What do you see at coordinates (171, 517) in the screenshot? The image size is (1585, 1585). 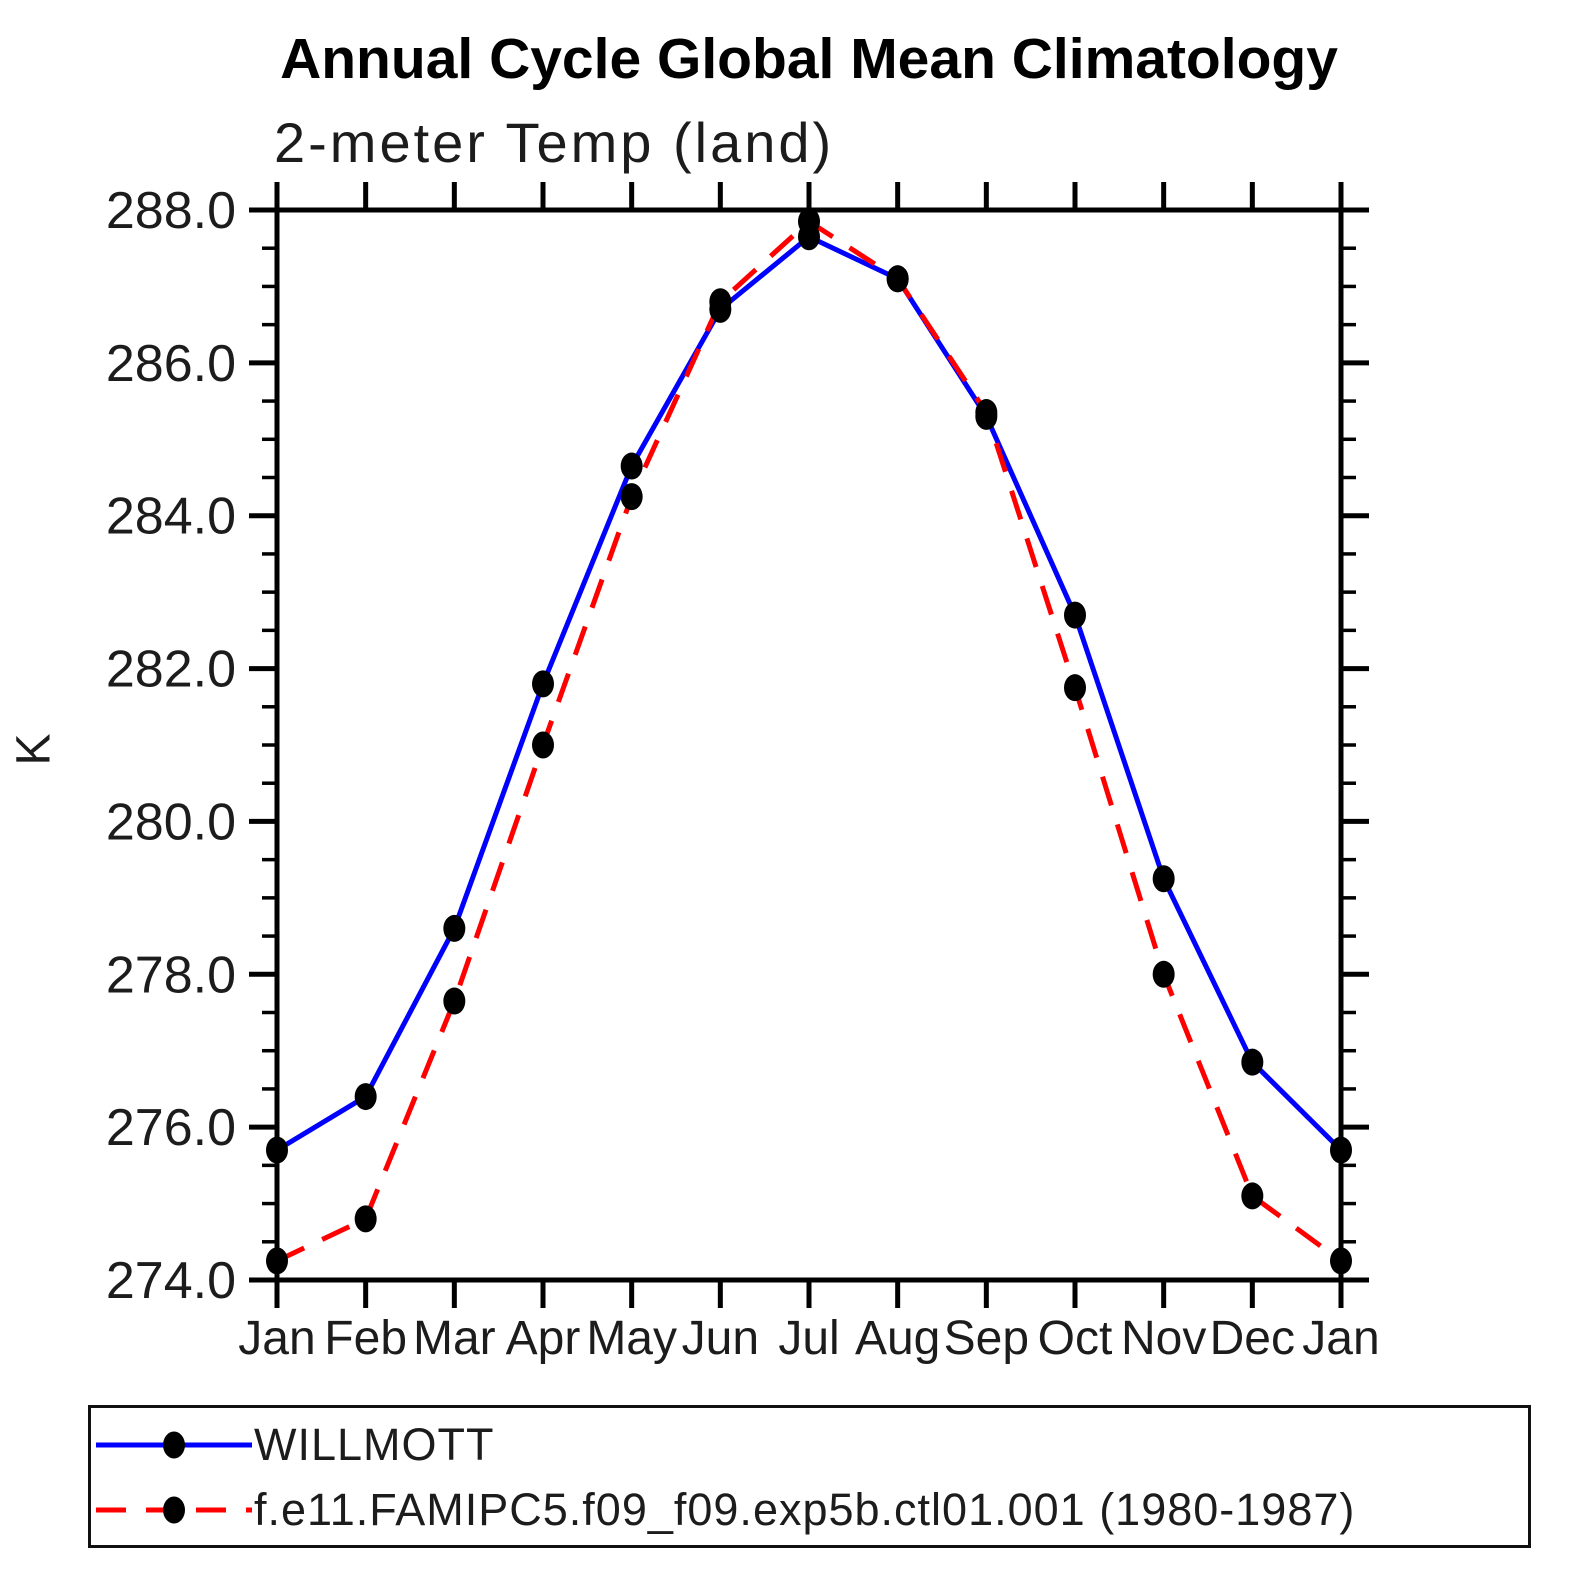 I see `y-tick-label: 284.0` at bounding box center [171, 517].